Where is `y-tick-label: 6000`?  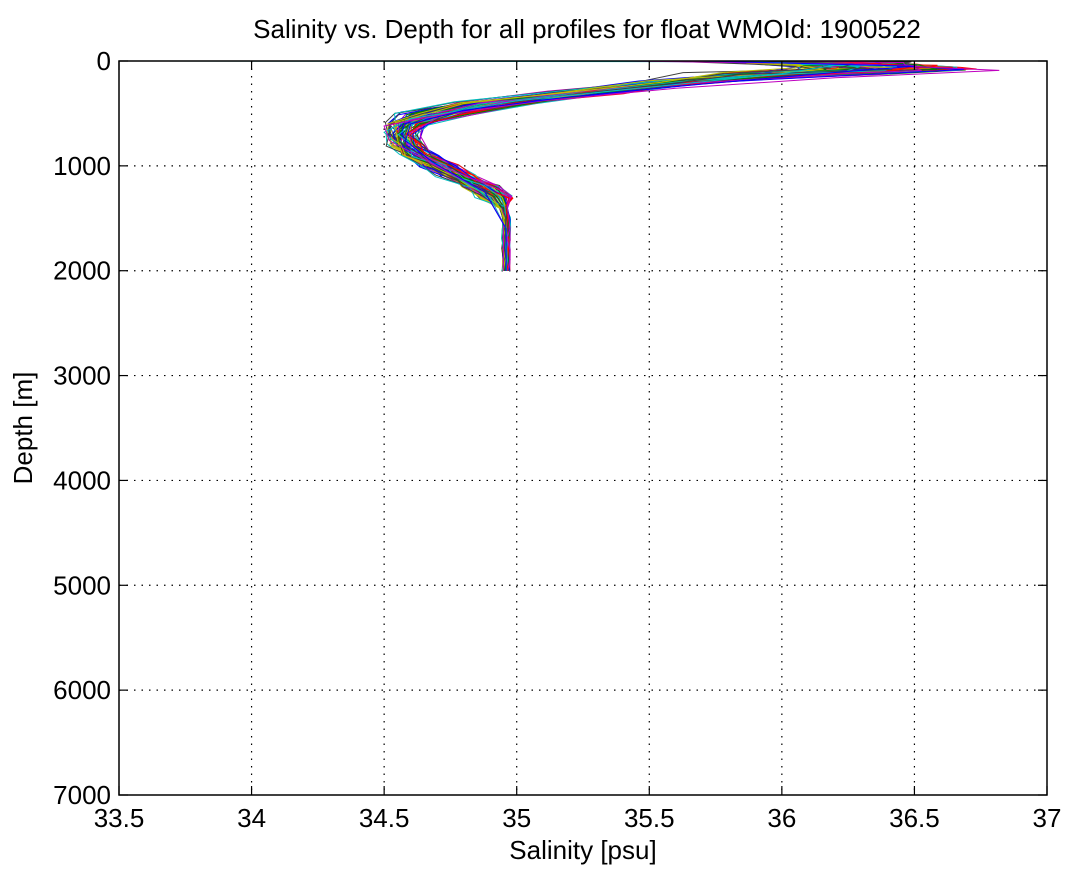 y-tick-label: 6000 is located at coordinates (82, 690).